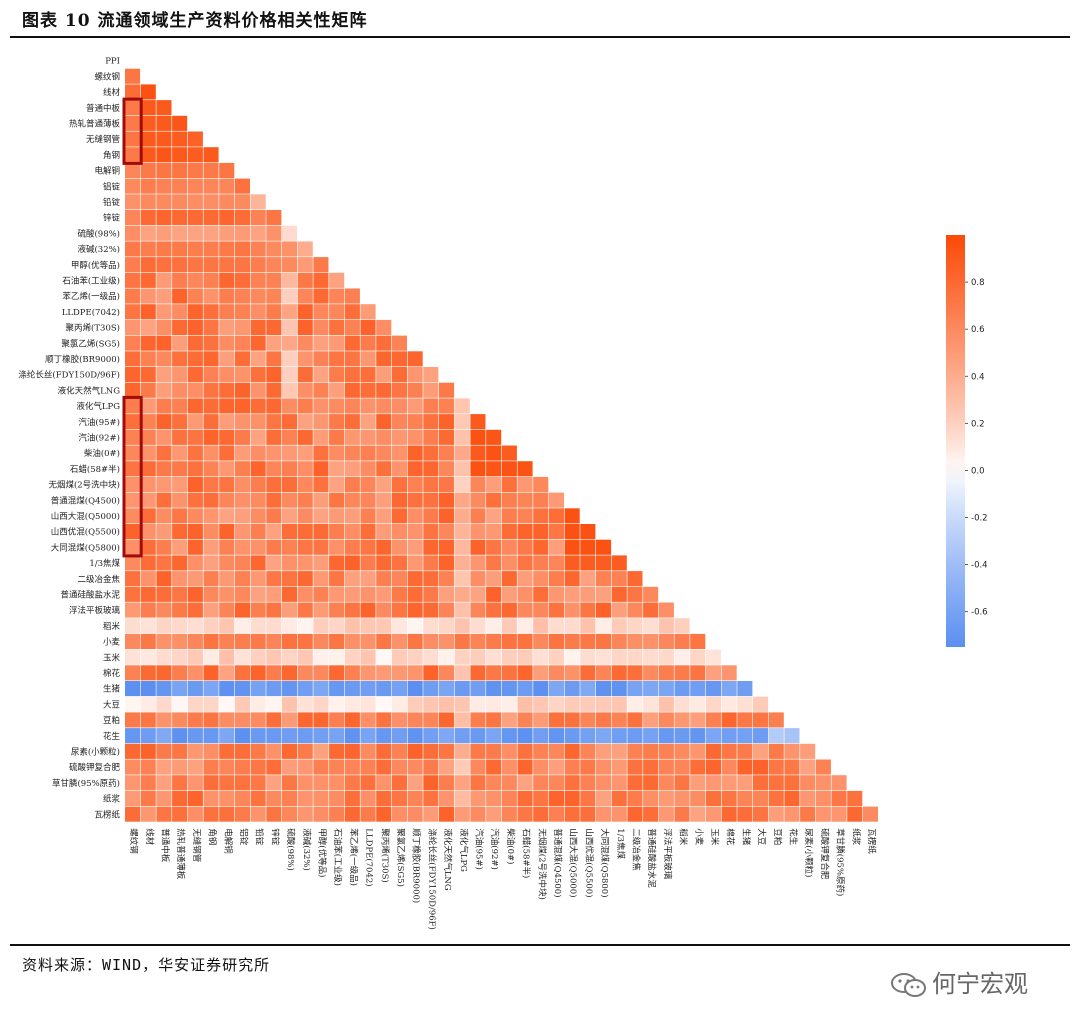 The image size is (1080, 1029). Describe the element at coordinates (107, 171) in the screenshot. I see `y-tick-label: 电解铜` at that location.